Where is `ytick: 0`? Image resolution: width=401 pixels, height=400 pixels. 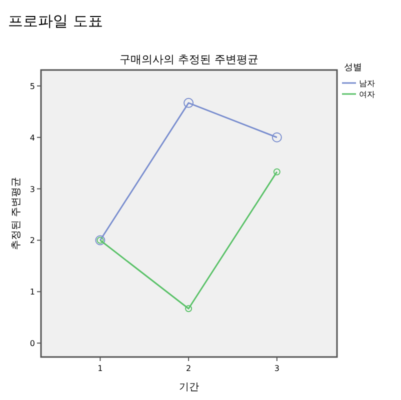
ytick: 0 is located at coordinates (32, 343).